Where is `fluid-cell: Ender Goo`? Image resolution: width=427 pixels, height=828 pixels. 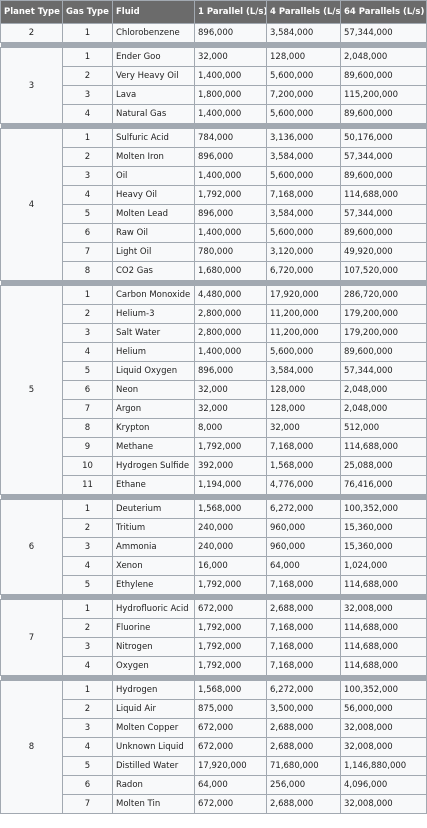 fluid-cell: Ender Goo is located at coordinates (153, 57).